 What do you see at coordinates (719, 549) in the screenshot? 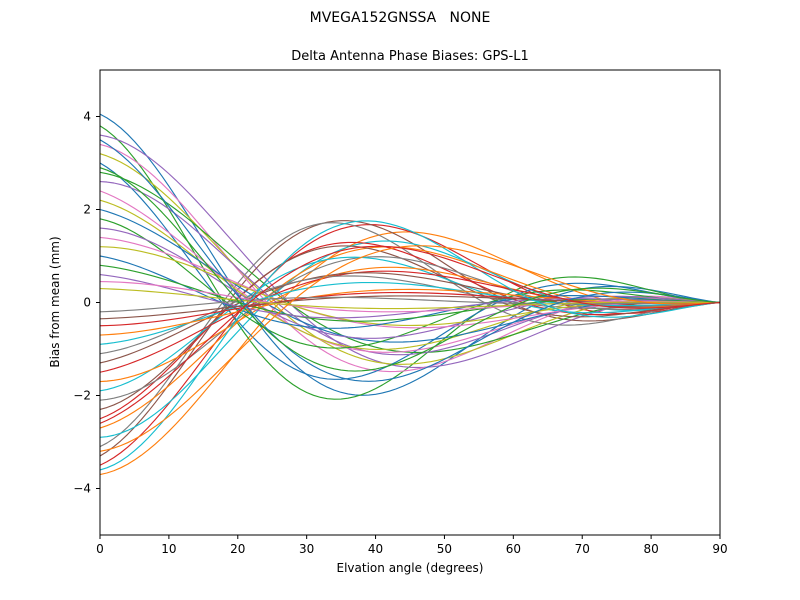
I see `x-tick-label: 90` at bounding box center [719, 549].